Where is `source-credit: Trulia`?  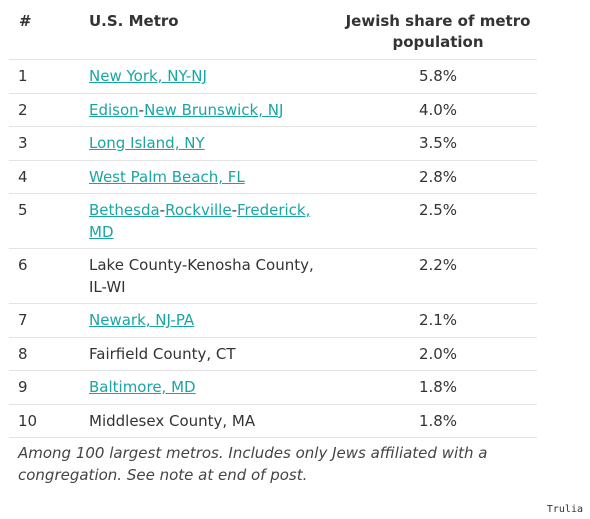
source-credit: Trulia is located at coordinates (564, 509).